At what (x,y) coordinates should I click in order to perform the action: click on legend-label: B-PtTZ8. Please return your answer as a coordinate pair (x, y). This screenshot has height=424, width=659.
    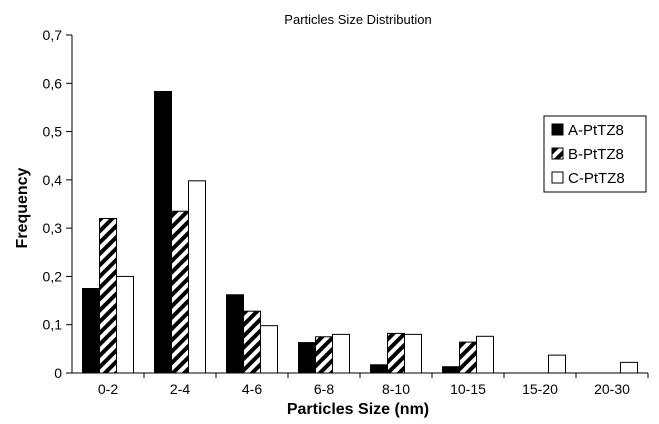
    Looking at the image, I should click on (596, 154).